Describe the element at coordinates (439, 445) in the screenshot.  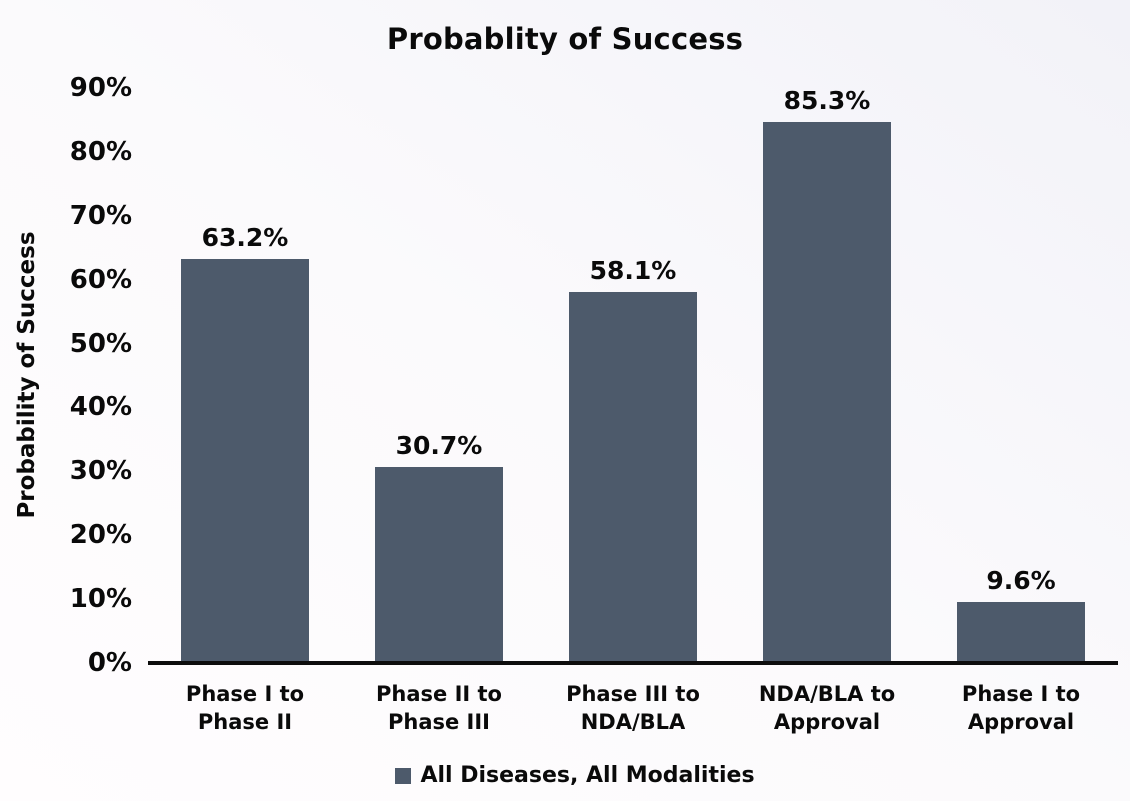
I see `bar-value-label: 30.7%` at that location.